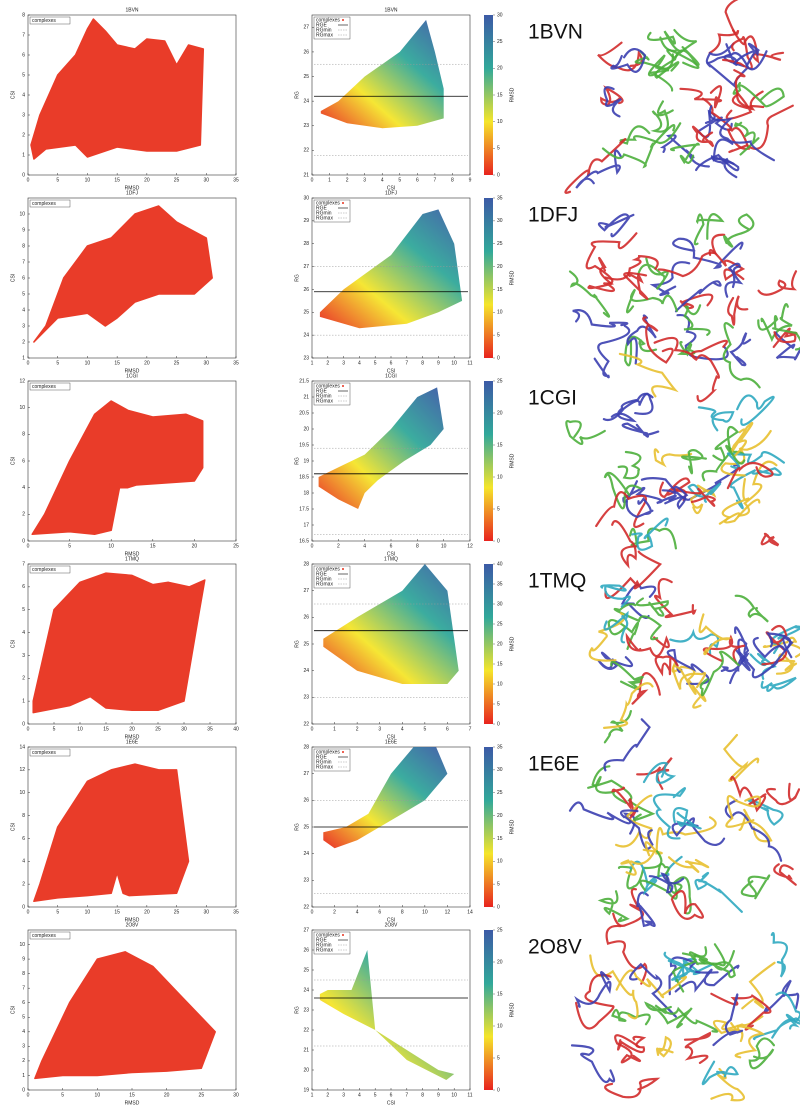 This screenshot has width=800, height=1108. What do you see at coordinates (488, 461) in the screenshot?
I see `colorbar` at bounding box center [488, 461].